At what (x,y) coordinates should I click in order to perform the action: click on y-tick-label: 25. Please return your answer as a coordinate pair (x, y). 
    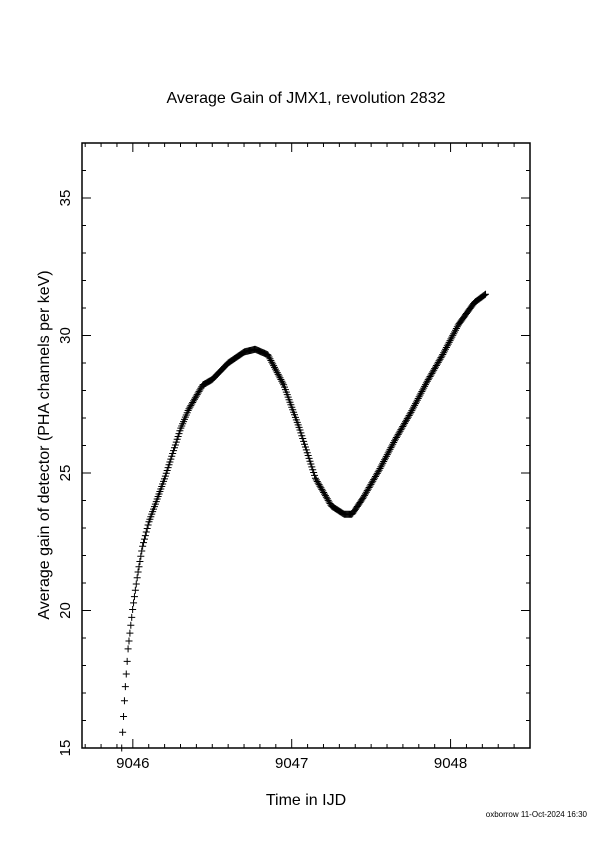
    Looking at the image, I should click on (65, 473).